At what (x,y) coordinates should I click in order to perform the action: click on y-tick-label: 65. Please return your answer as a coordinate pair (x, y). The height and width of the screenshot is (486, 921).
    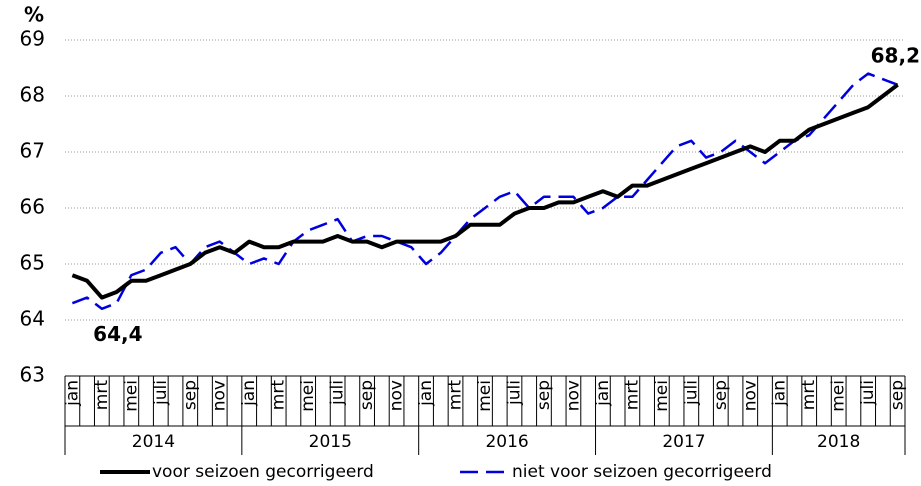
    Looking at the image, I should click on (32, 263).